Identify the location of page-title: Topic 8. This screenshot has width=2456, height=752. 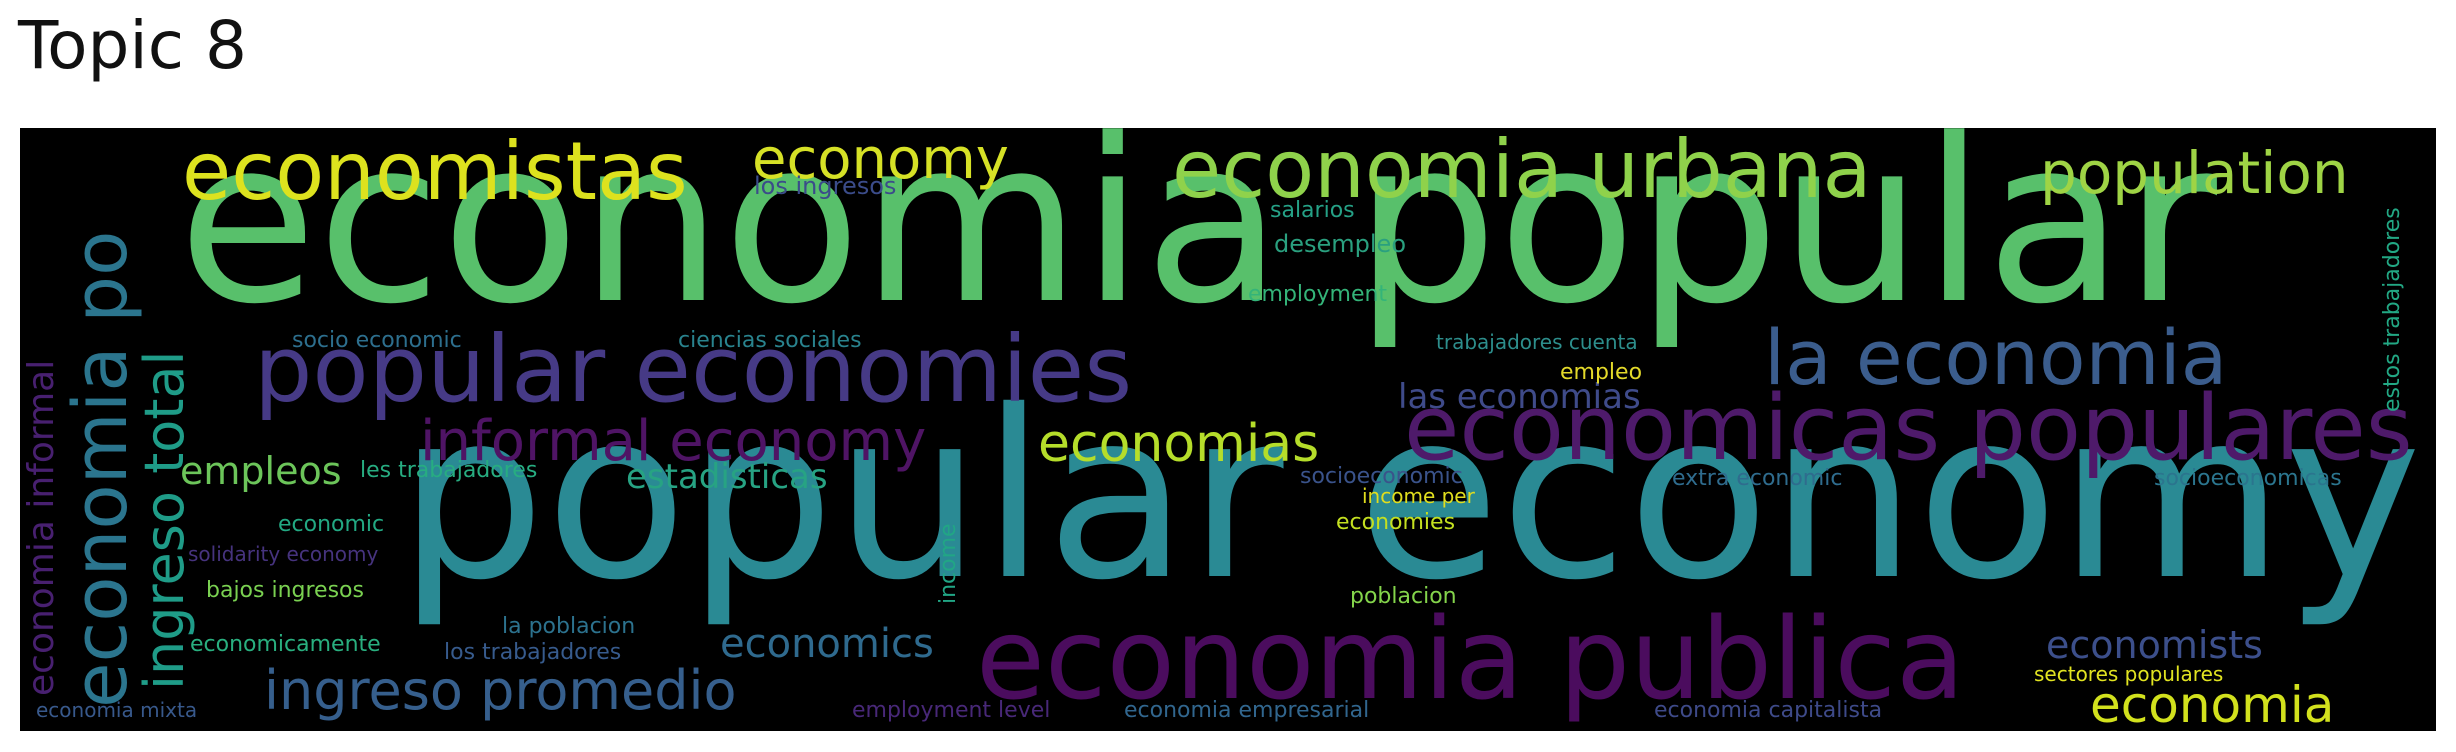
(132, 45).